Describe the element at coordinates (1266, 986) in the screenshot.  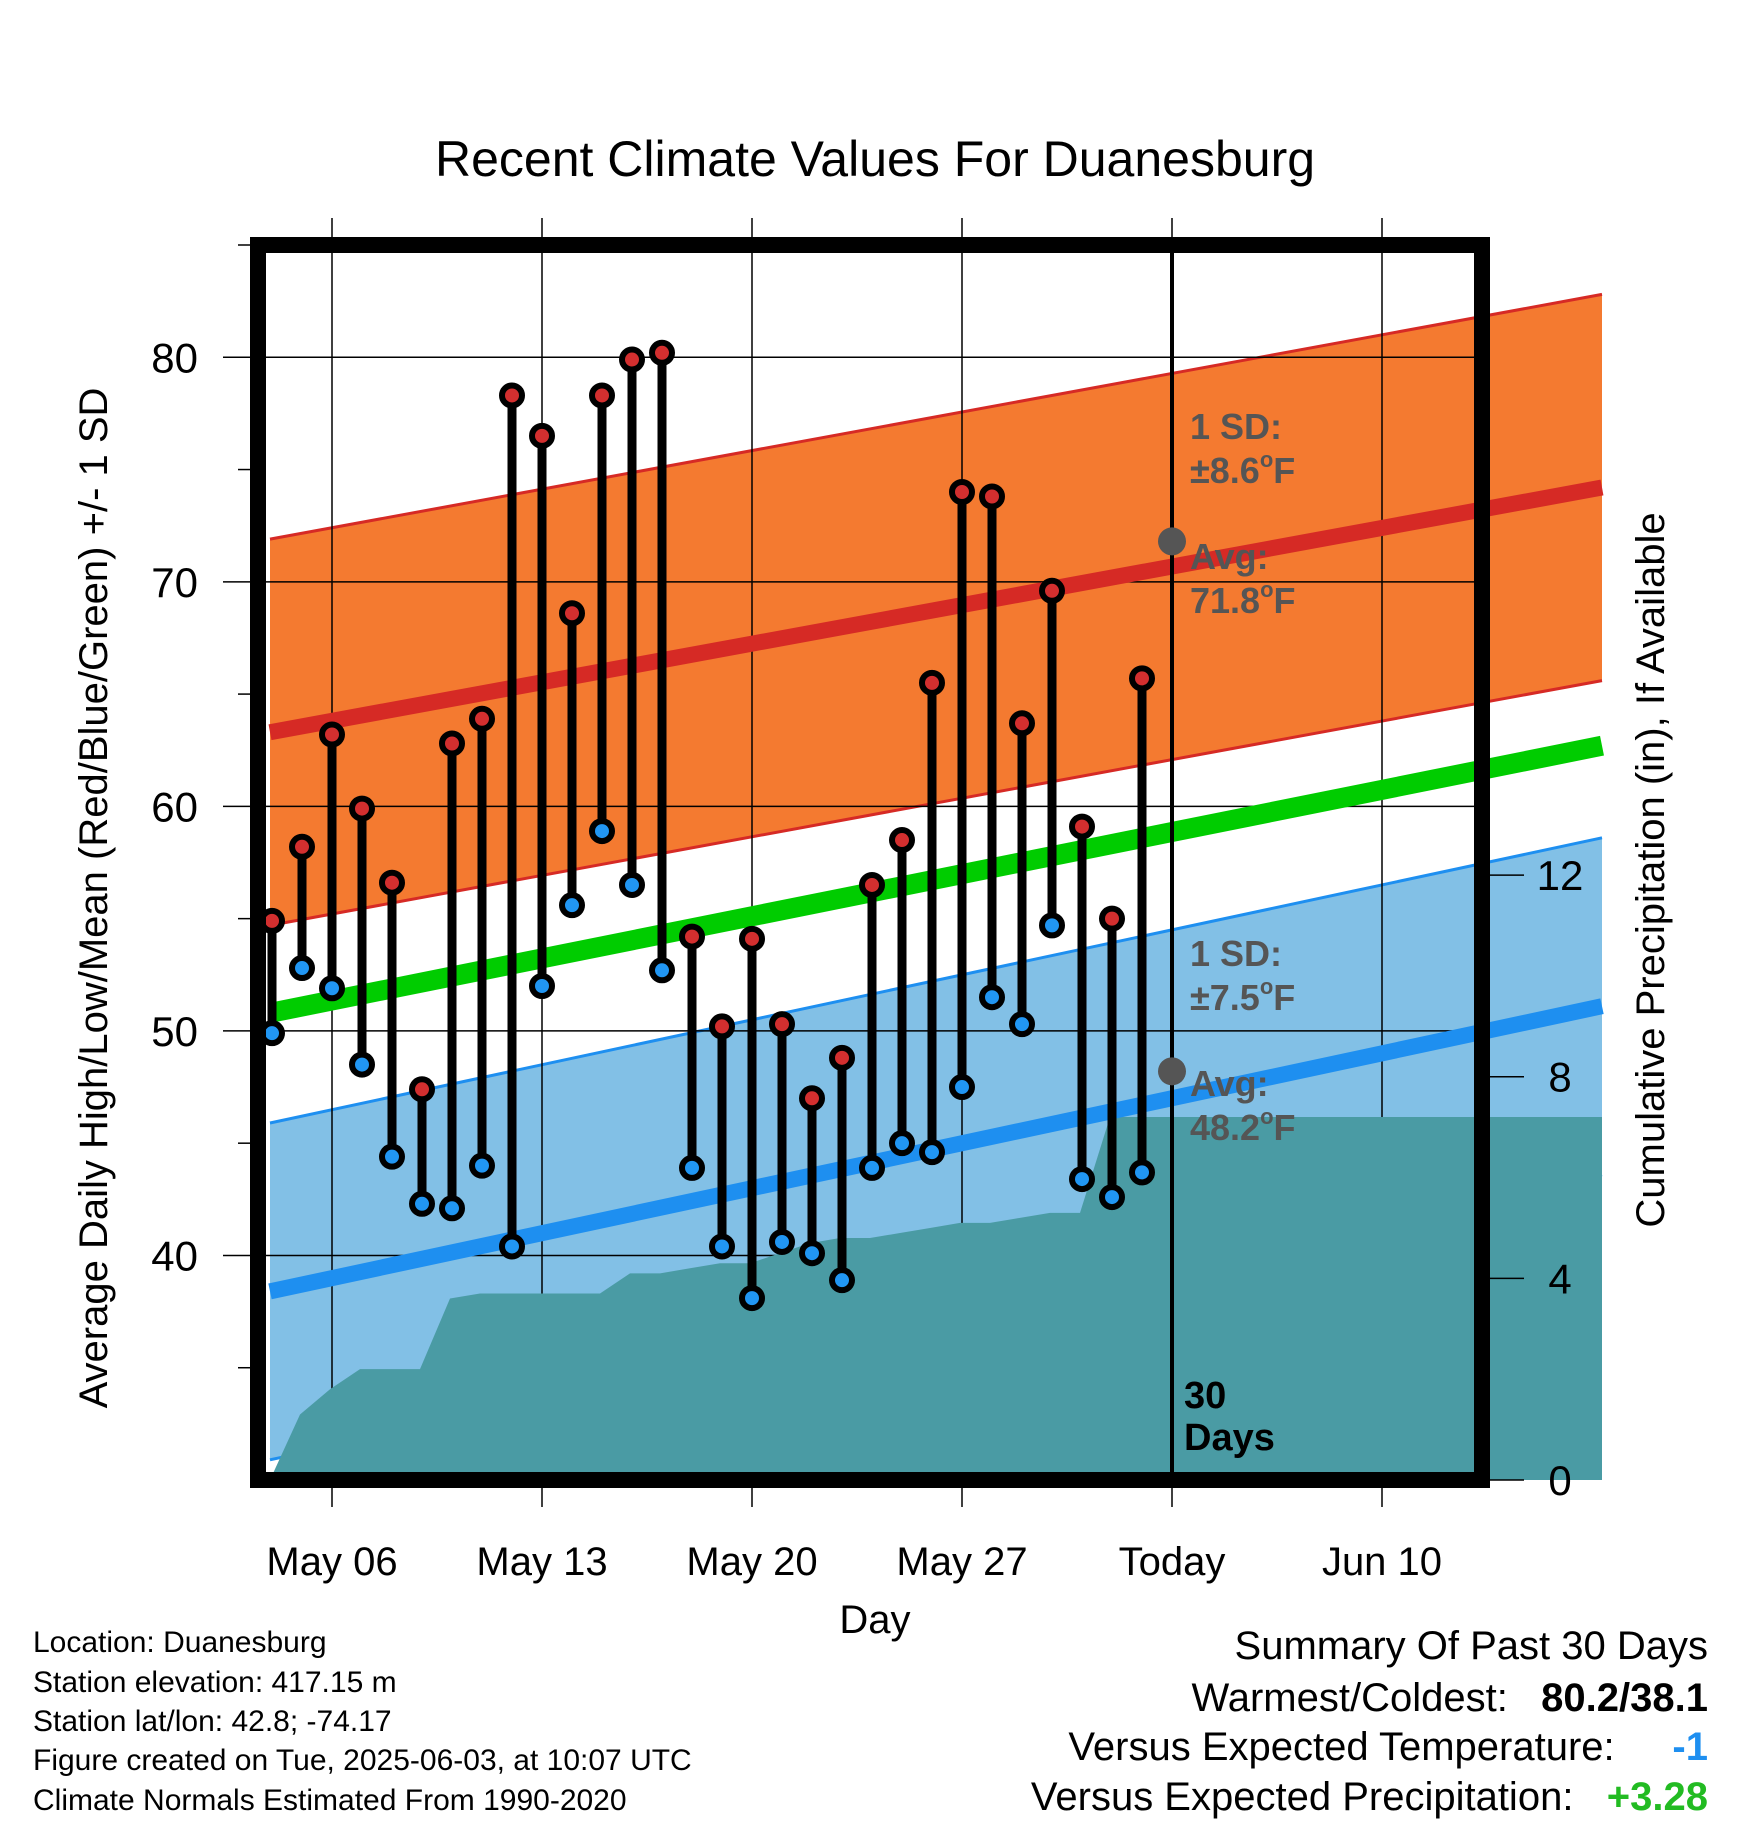
I see `annotation-low_sd-degree: o` at that location.